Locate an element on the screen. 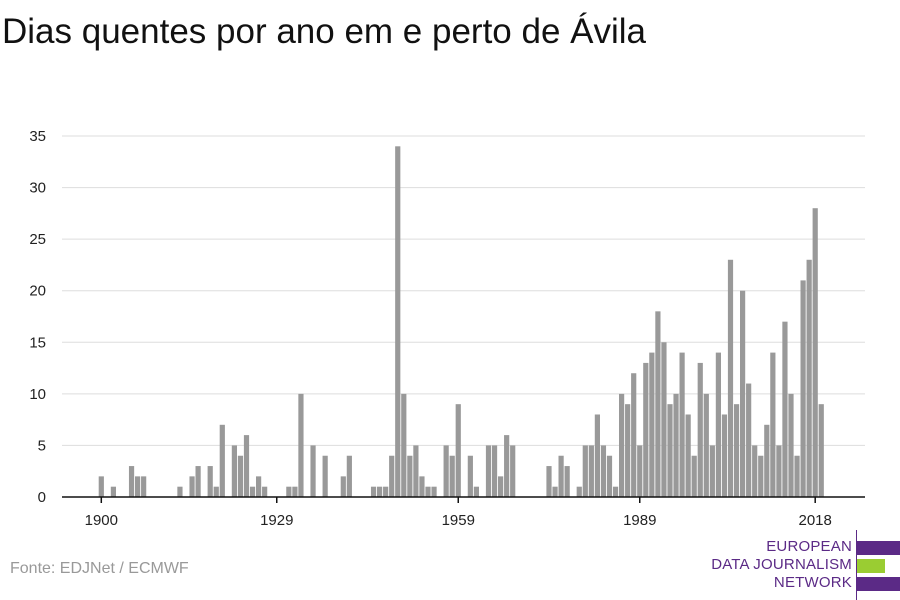 The image size is (900, 600). bar-2003 is located at coordinates (724, 455).